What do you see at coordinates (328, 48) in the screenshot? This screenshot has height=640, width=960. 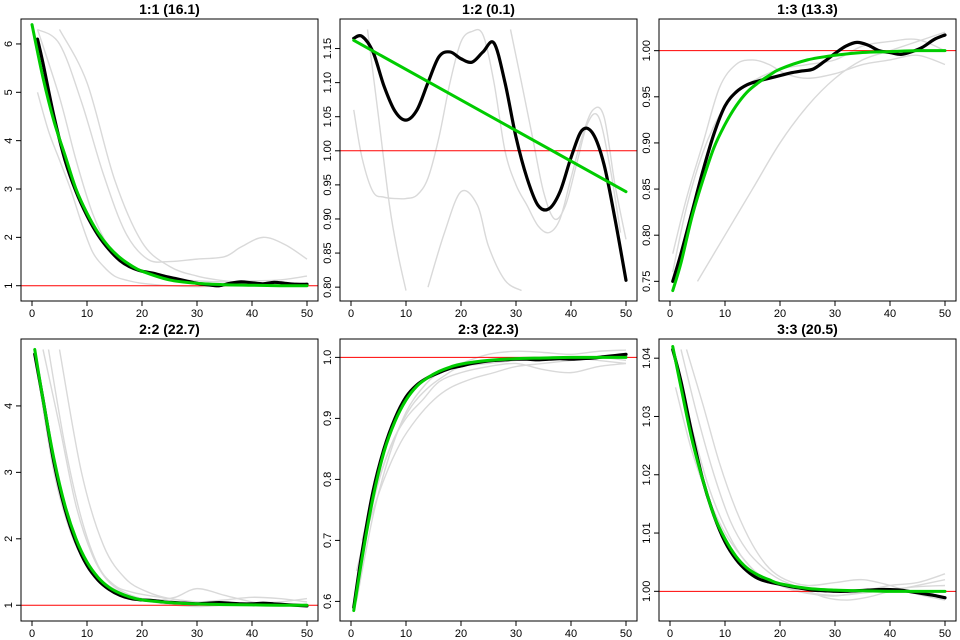 I see `y-tick-label: 1.15` at bounding box center [328, 48].